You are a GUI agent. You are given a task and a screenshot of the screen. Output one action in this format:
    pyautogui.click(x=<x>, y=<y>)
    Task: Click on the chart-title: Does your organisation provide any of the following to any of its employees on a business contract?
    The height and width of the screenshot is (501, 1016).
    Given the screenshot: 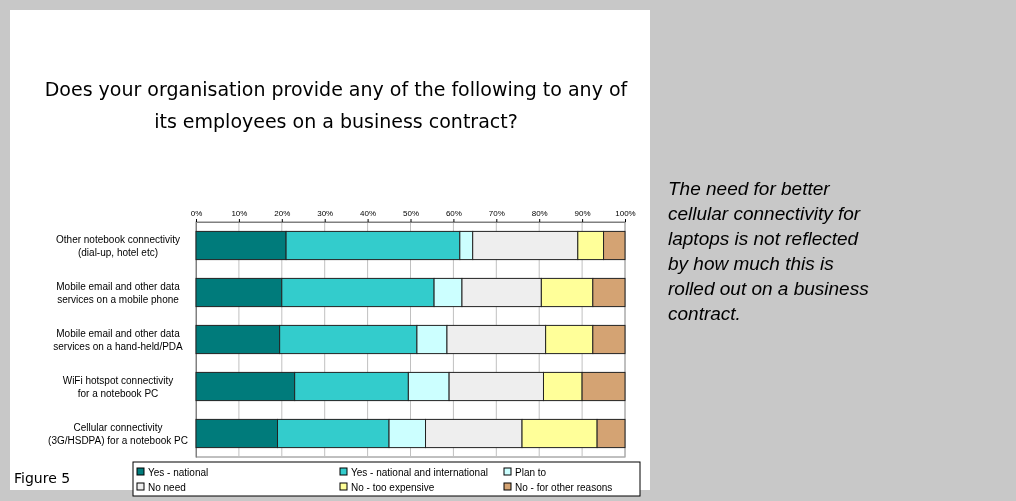 What is the action you would take?
    pyautogui.click(x=336, y=105)
    